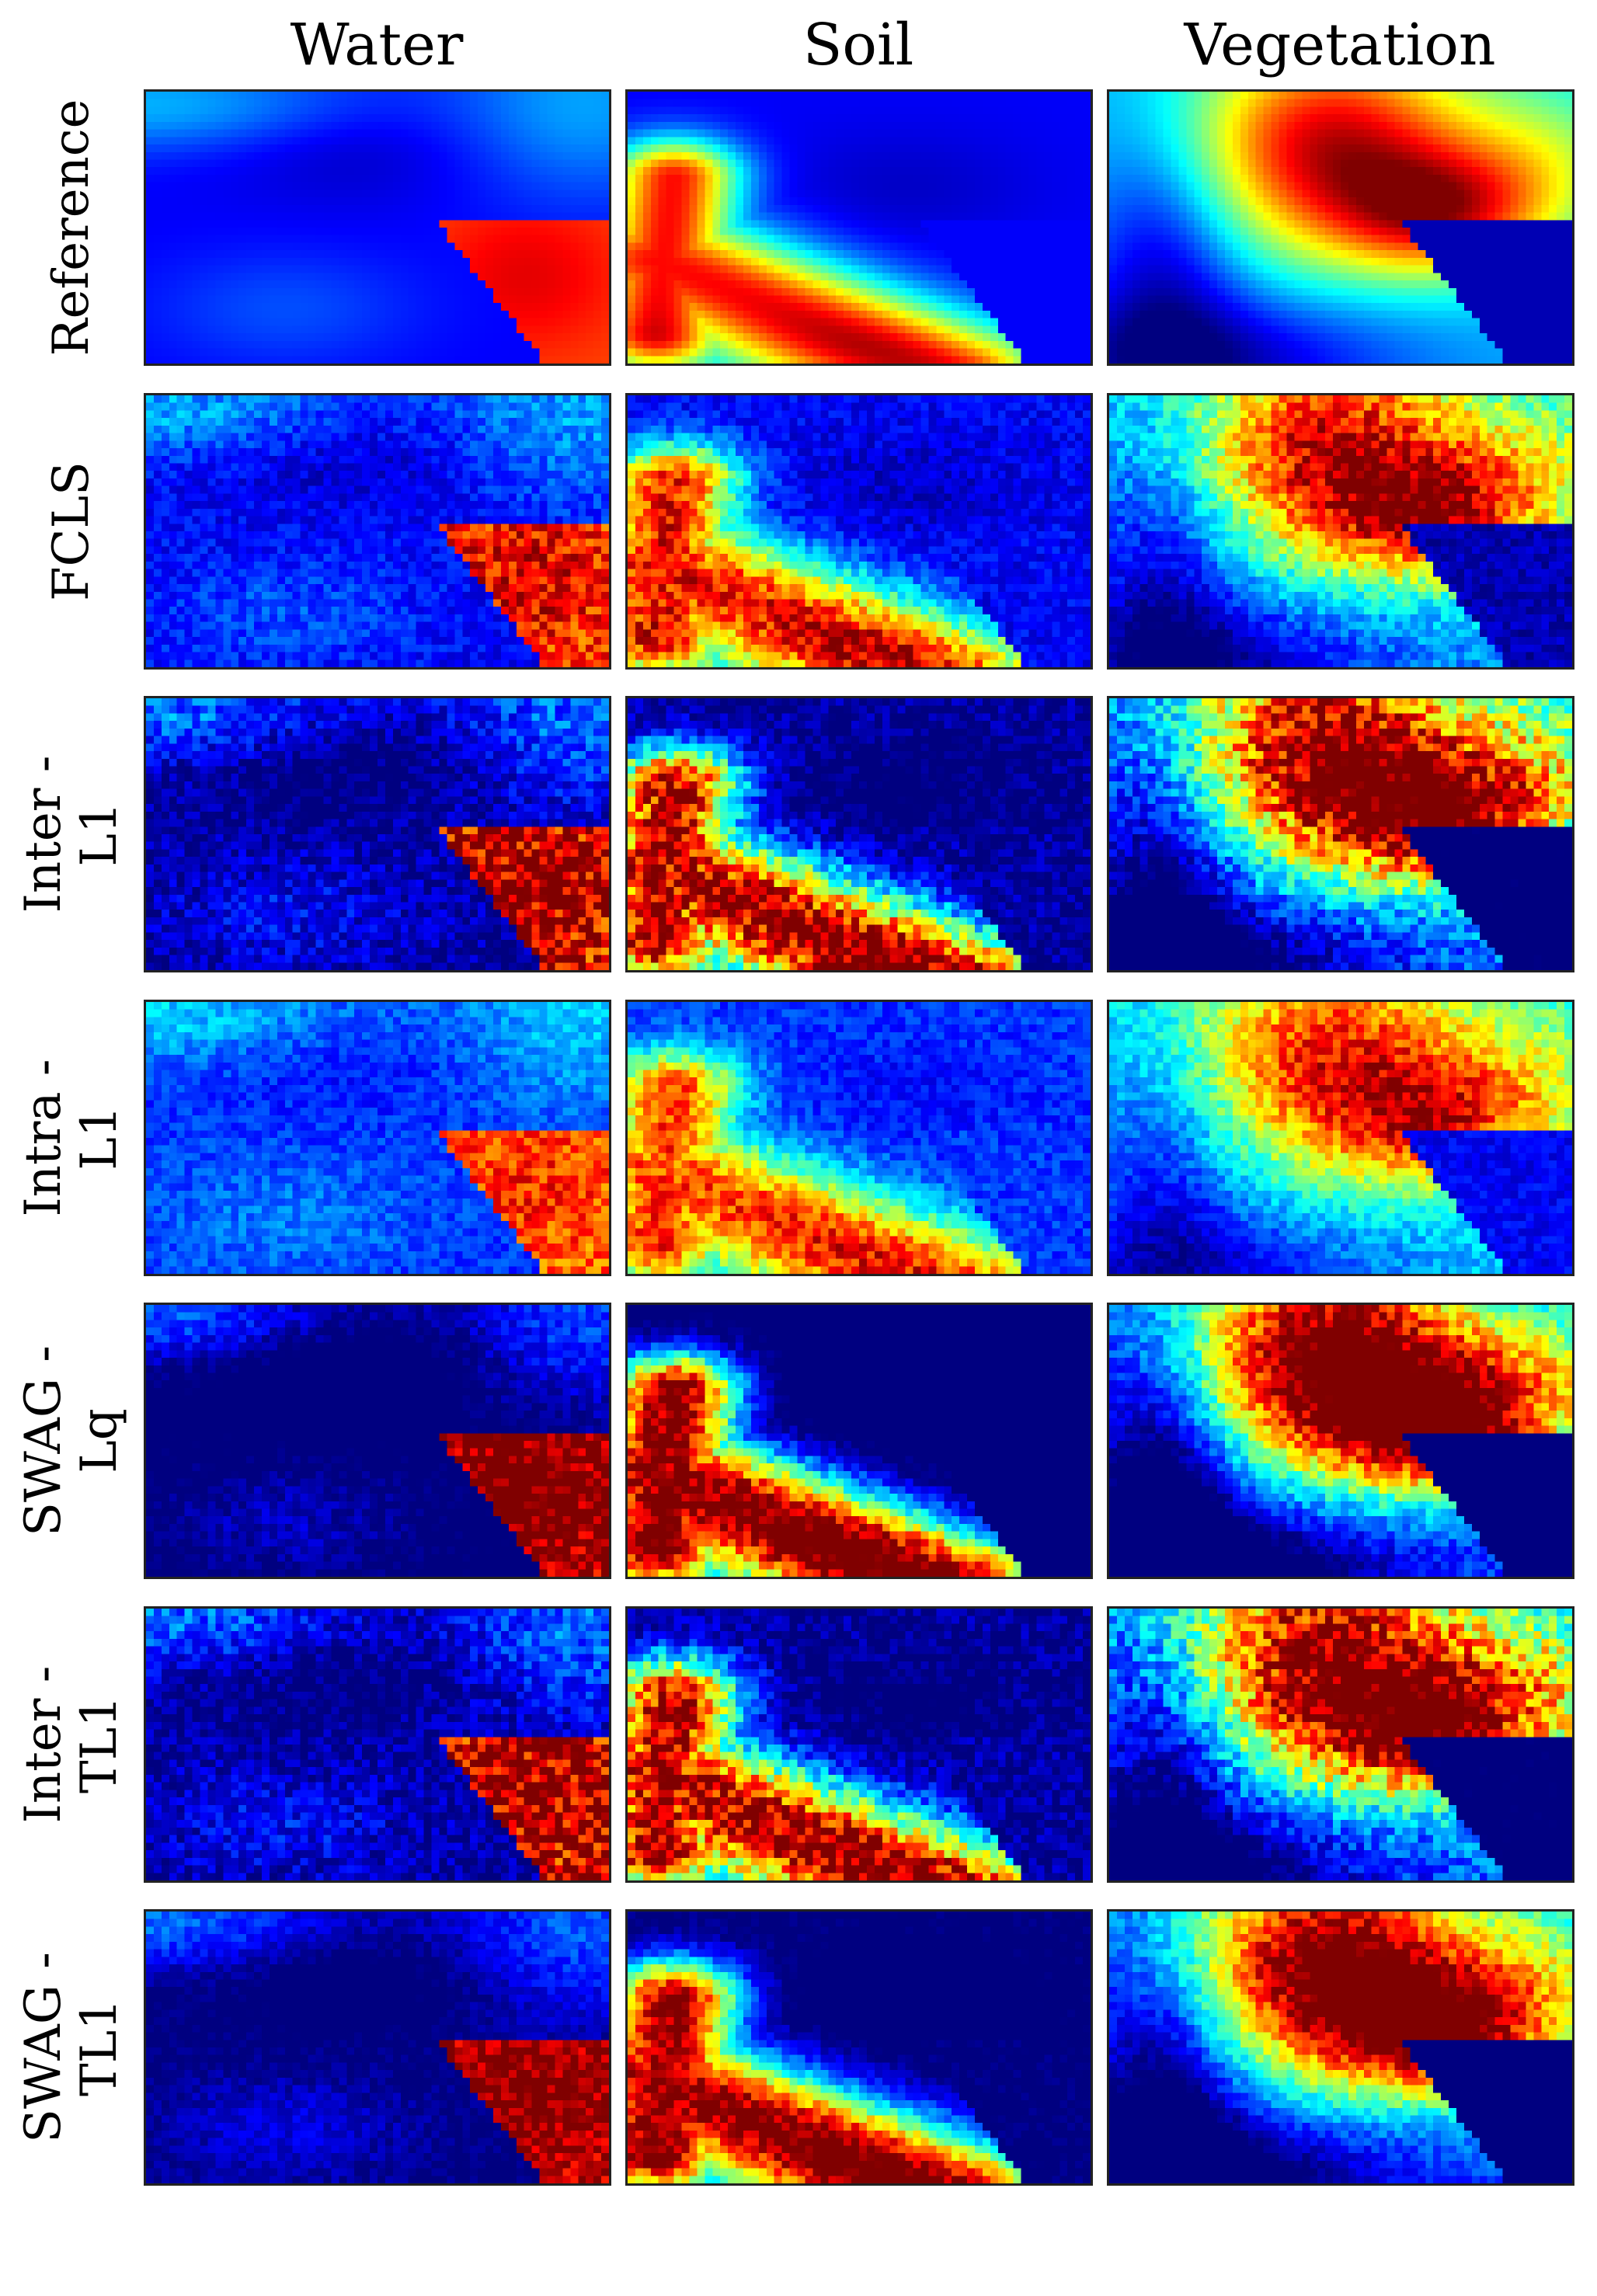  Describe the element at coordinates (71, 1440) in the screenshot. I see `row-label: SWAG - Lq` at that location.